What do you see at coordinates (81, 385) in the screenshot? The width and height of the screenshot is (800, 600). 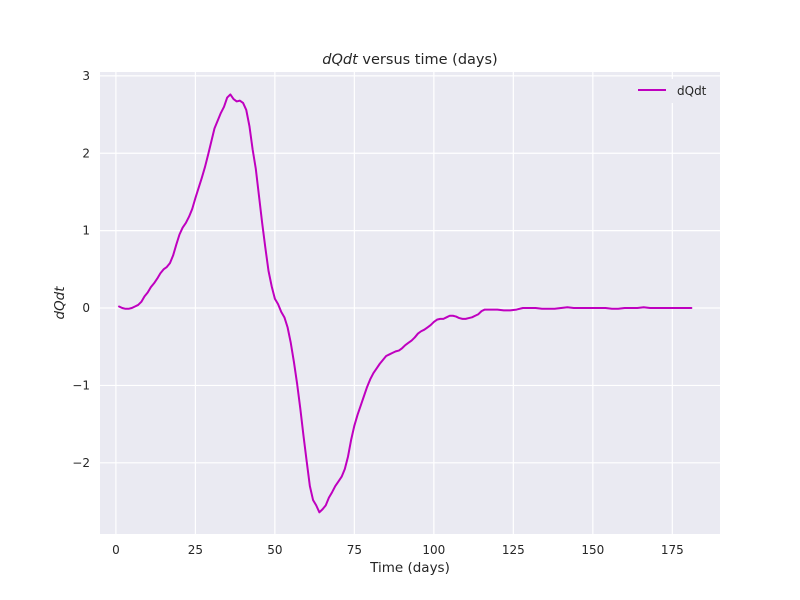 I see `y-tick-label: −1` at bounding box center [81, 385].